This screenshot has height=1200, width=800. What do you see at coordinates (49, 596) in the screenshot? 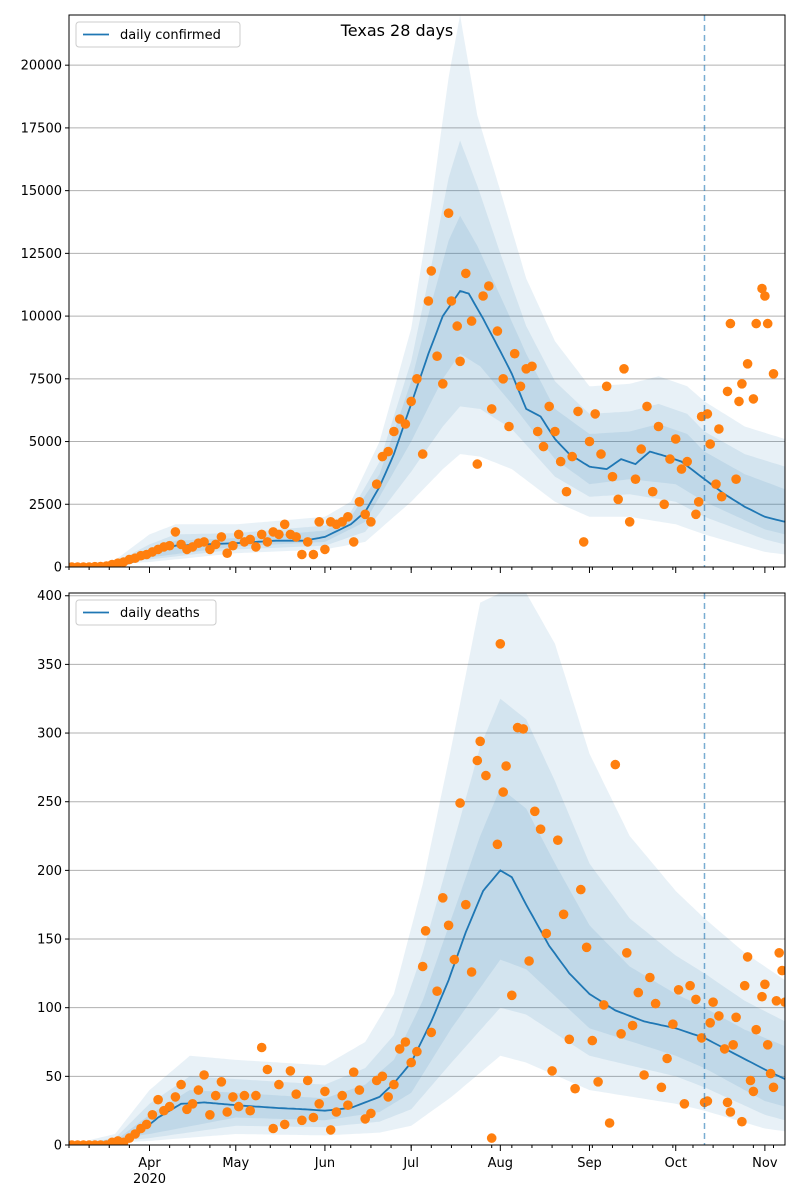
I see `y-tick-label: 400` at bounding box center [49, 596].